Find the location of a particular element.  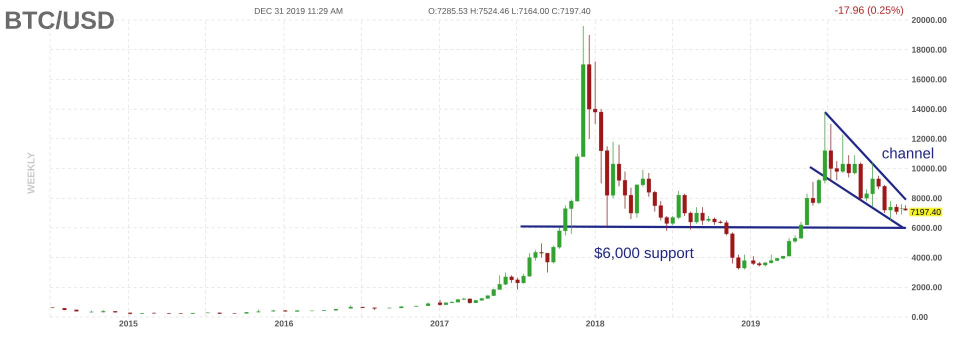

y-tick-label: 20000.00 is located at coordinates (929, 20).